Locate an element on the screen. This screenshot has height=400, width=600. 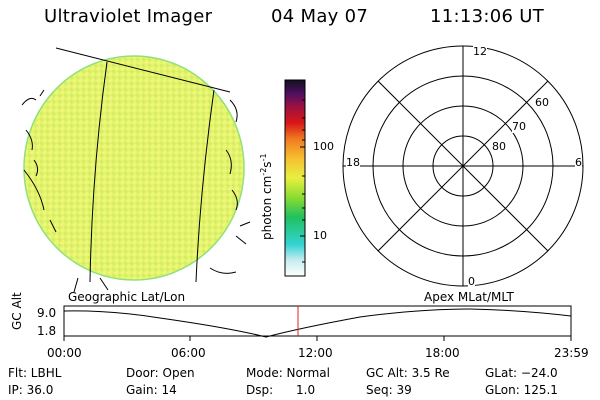
info-filter: Flt: LBHL is located at coordinates (35, 373).